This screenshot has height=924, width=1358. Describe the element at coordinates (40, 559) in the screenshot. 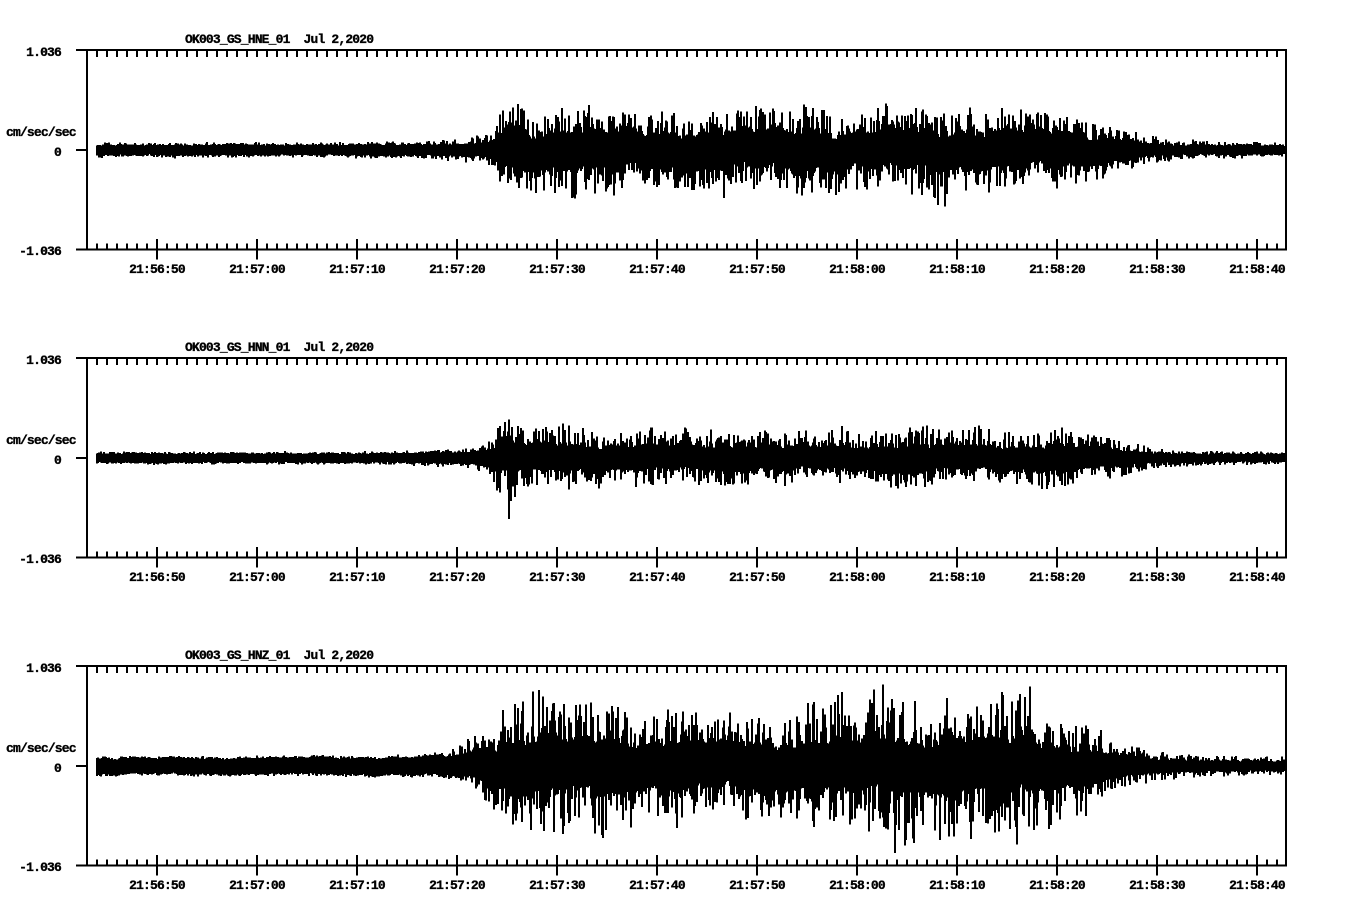

I see `y-tick-label-min-hnn: -1.036` at that location.